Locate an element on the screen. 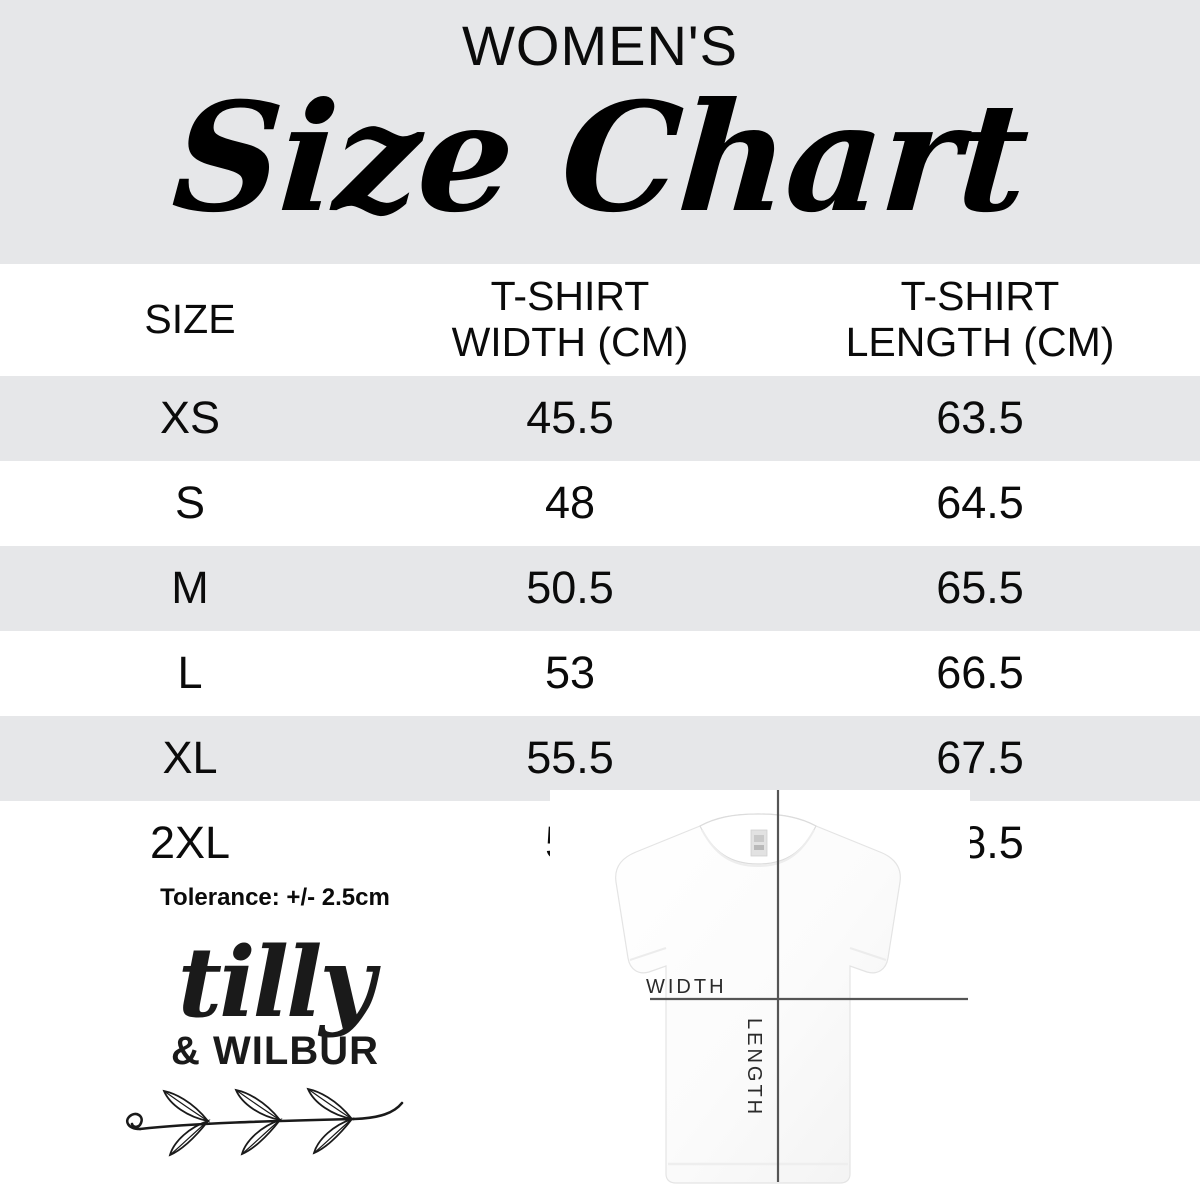 This screenshot has width=1200, height=1200. cell-length: 65.5 is located at coordinates (980, 588).